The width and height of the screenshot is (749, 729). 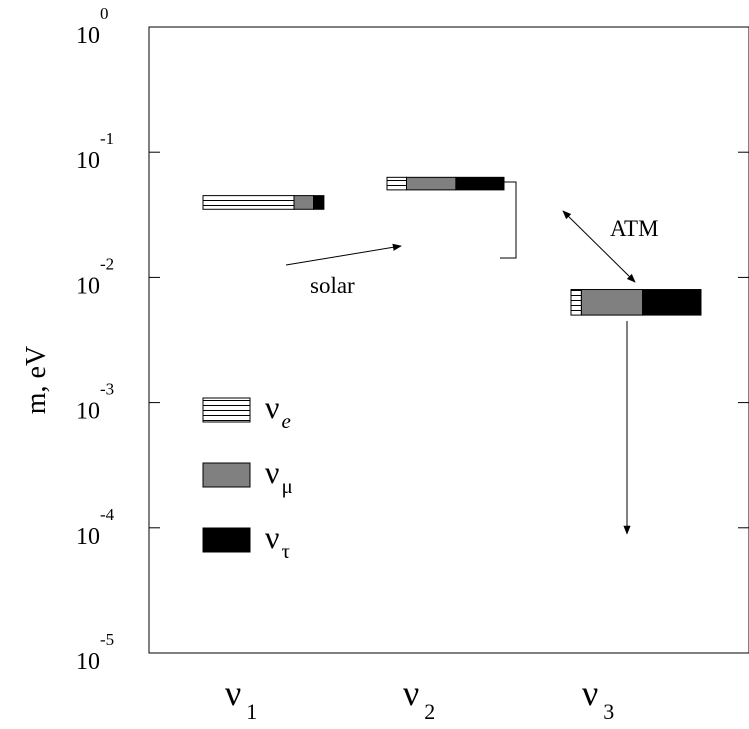 What do you see at coordinates (332, 285) in the screenshot?
I see `solar-label: solar` at bounding box center [332, 285].